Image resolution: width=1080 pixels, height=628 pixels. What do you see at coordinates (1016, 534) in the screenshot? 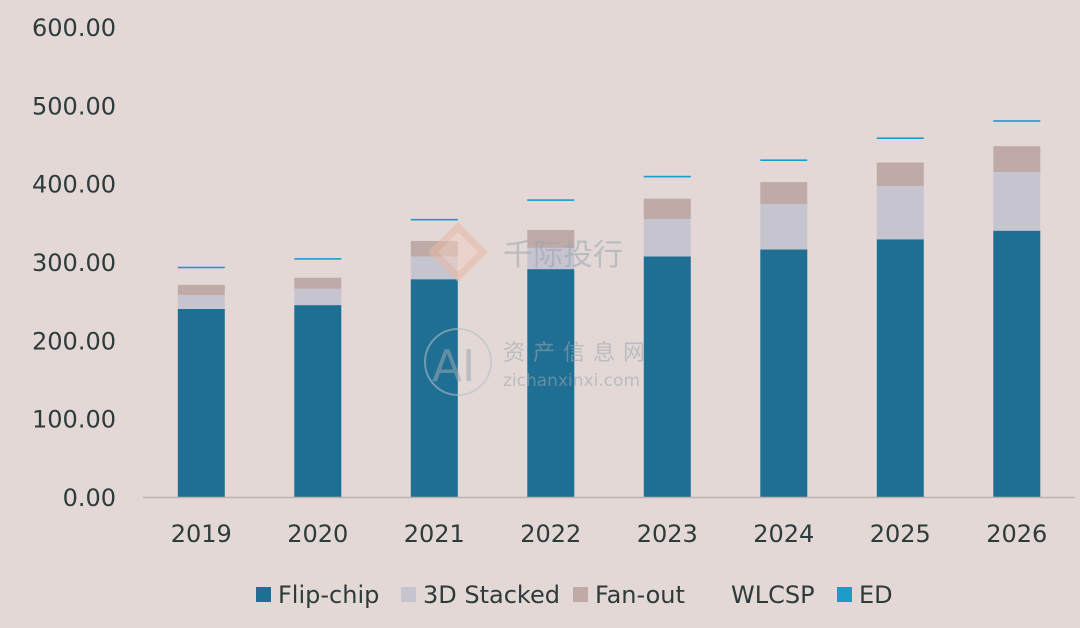
I see `x-tick-label: 2026` at bounding box center [1016, 534].